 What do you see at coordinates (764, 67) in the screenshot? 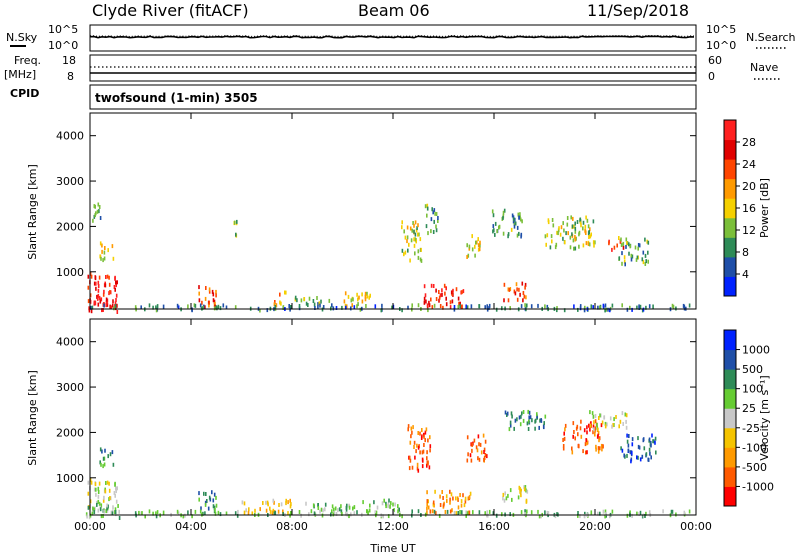
I see `nave-label: Nave` at bounding box center [764, 67].